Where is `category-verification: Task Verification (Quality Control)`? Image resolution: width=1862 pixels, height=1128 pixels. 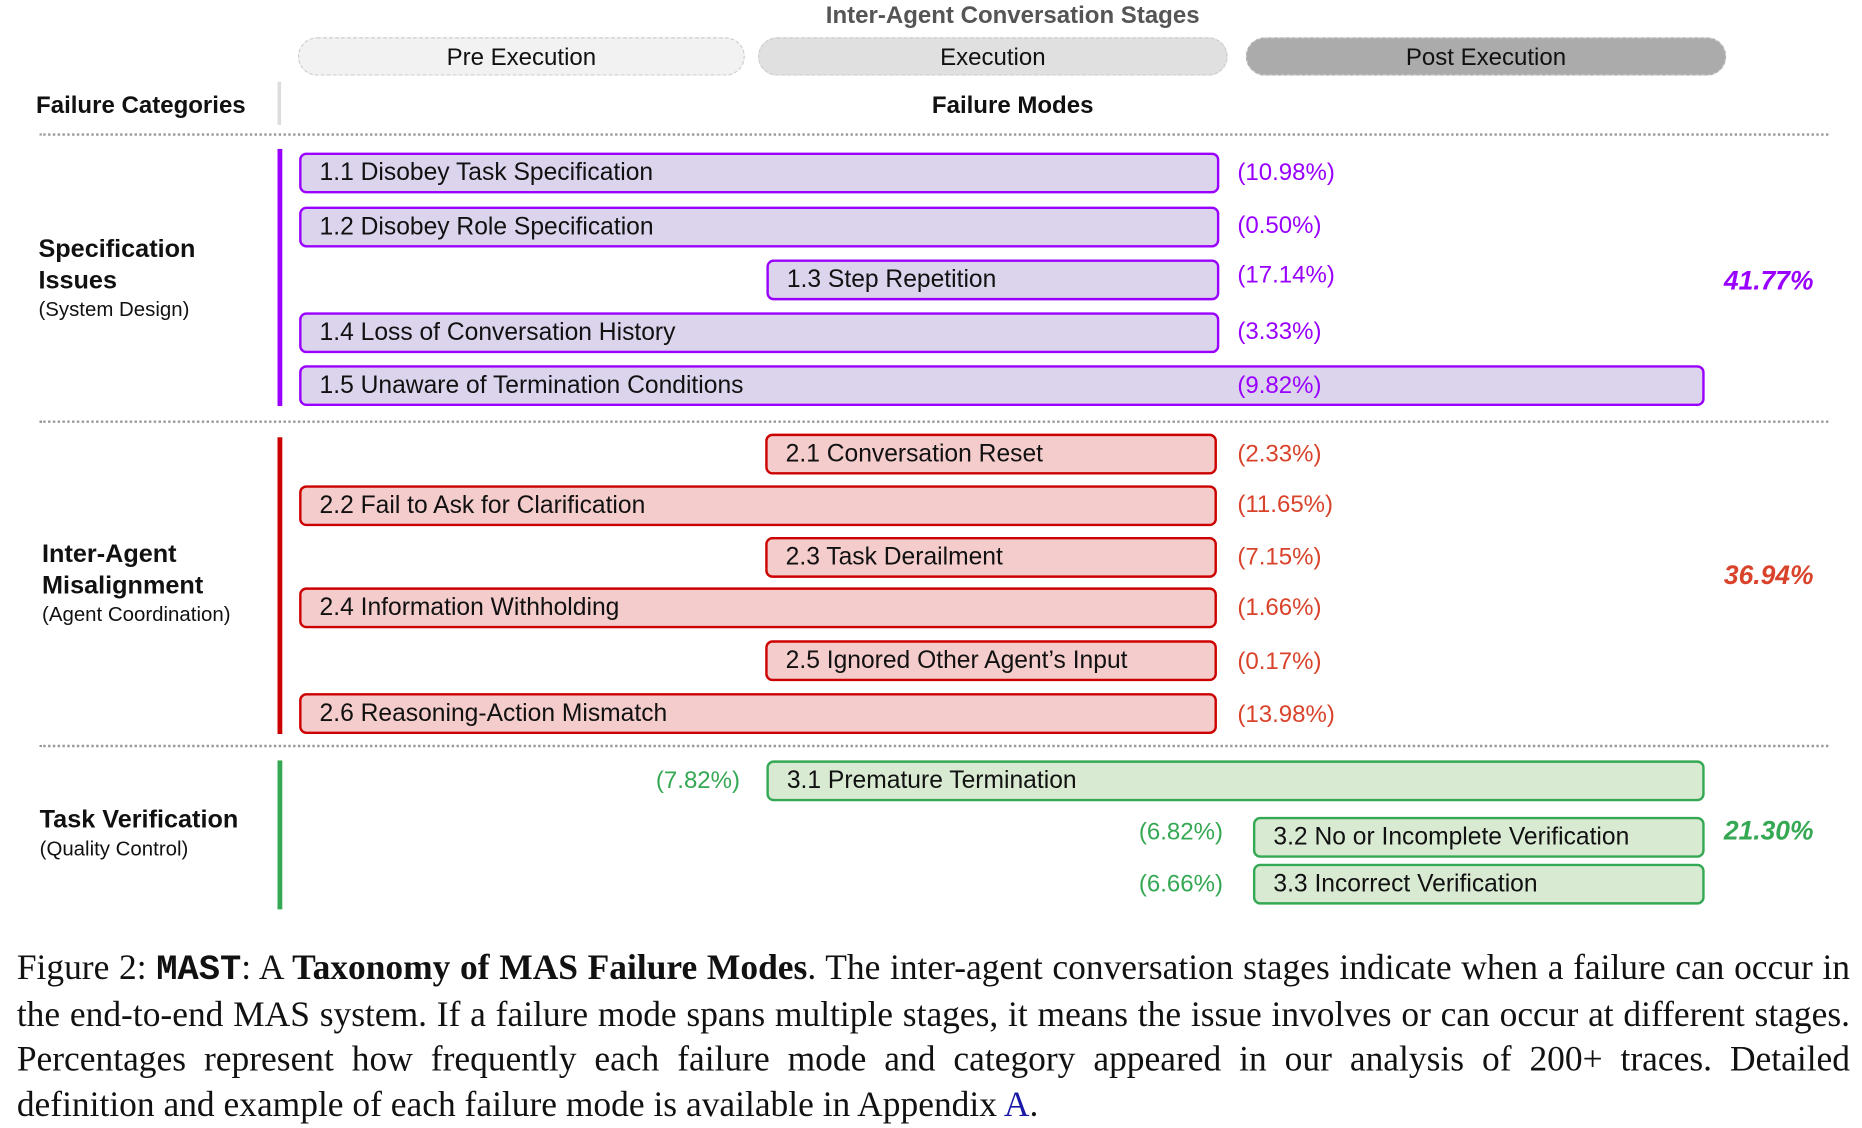
category-verification: Task Verification (Quality Control) is located at coordinates (139, 834).